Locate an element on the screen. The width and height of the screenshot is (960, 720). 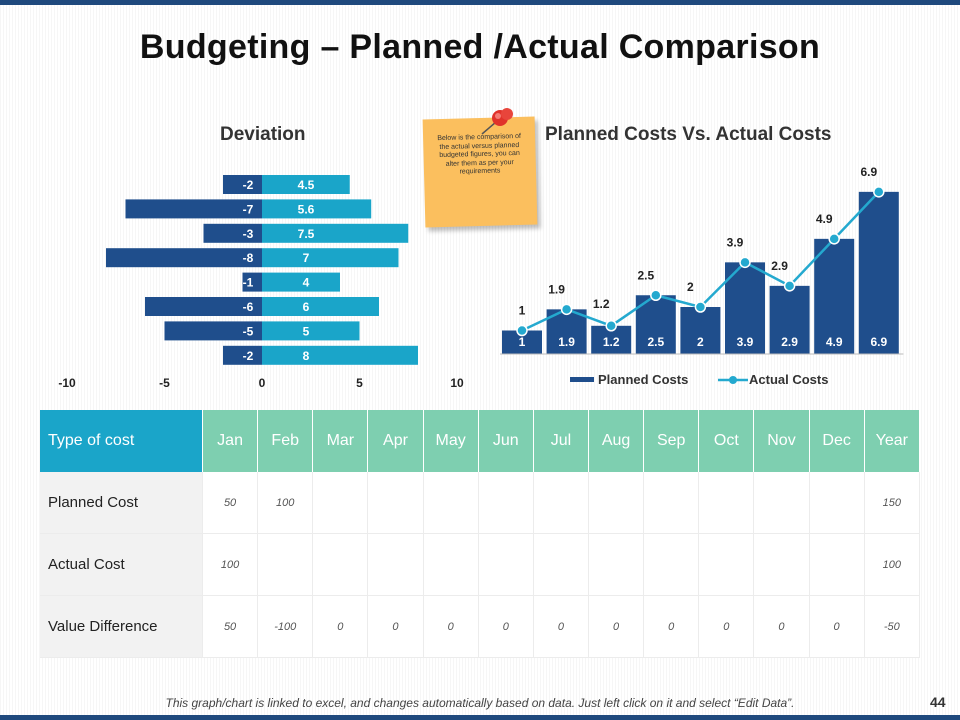
table-row-label: Value Difference is located at coordinates (121, 626).